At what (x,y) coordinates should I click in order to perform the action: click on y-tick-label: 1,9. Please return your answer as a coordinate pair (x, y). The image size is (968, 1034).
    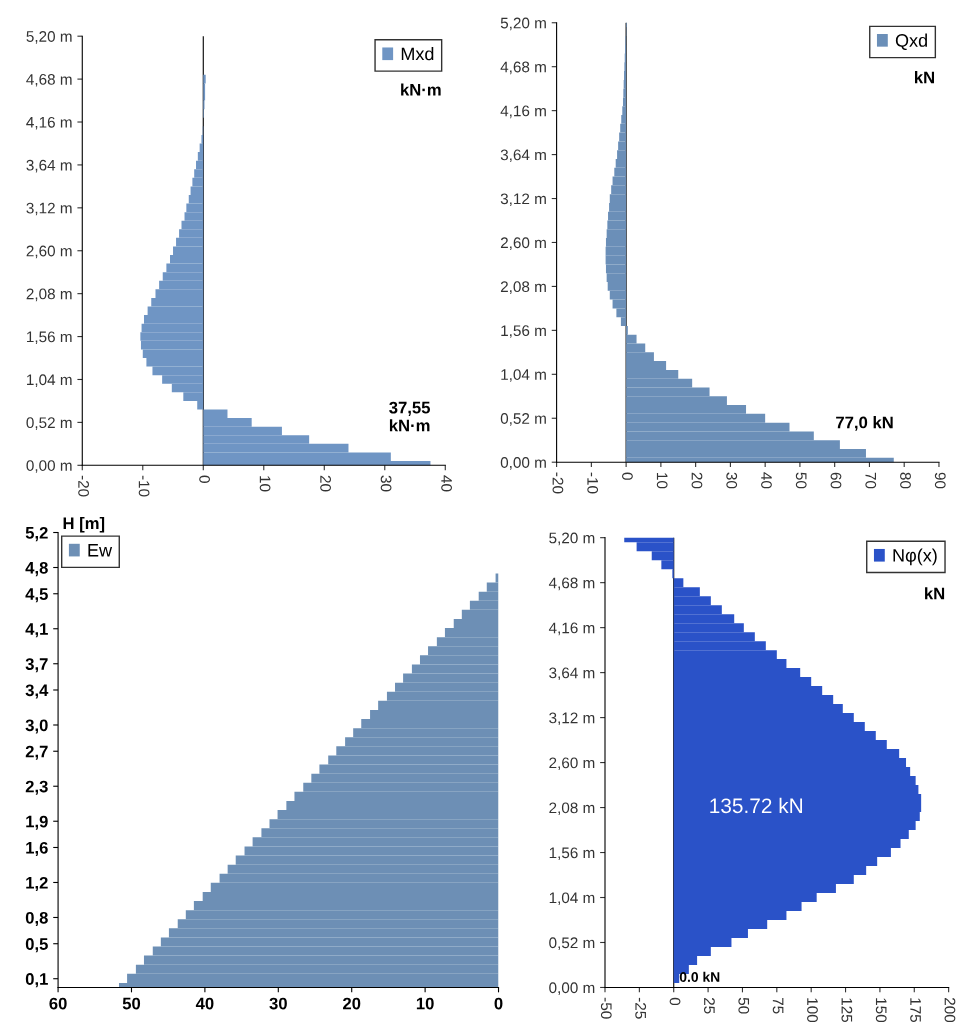
    Looking at the image, I should click on (37, 822).